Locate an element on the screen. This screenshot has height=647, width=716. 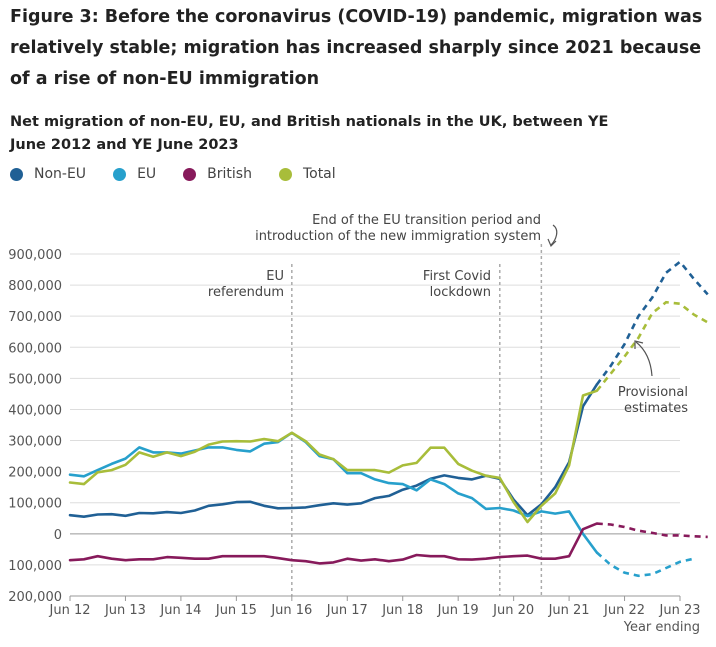
legend-item-non-eu: Non-EU is located at coordinates (48, 174).